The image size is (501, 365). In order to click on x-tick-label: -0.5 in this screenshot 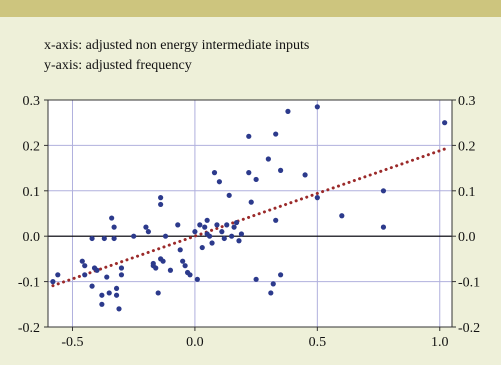, I will do `click(72, 342)`.